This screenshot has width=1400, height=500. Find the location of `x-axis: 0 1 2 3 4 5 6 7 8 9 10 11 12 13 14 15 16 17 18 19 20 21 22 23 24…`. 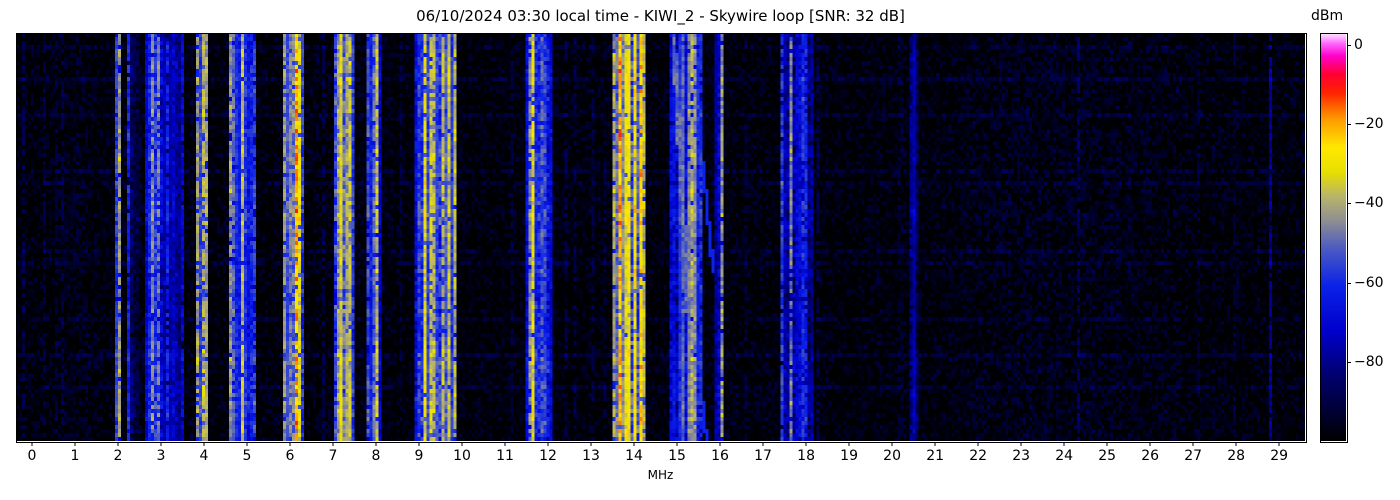

x-axis: 0 1 2 3 4 5 6 7 8 9 10 11 12 13 14 15 16 17 18 19 20 21 22 23 24… is located at coordinates (660, 457).